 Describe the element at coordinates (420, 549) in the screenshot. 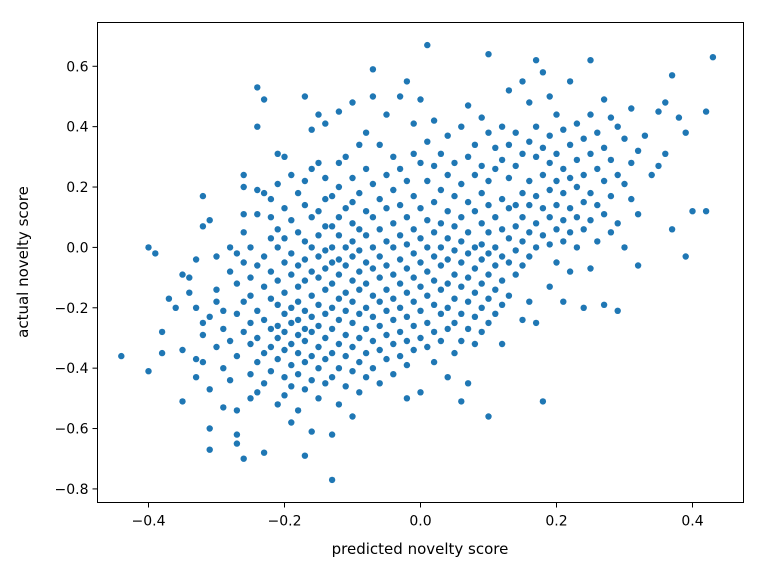

I see `x-axis-label: predicted novelty score` at that location.